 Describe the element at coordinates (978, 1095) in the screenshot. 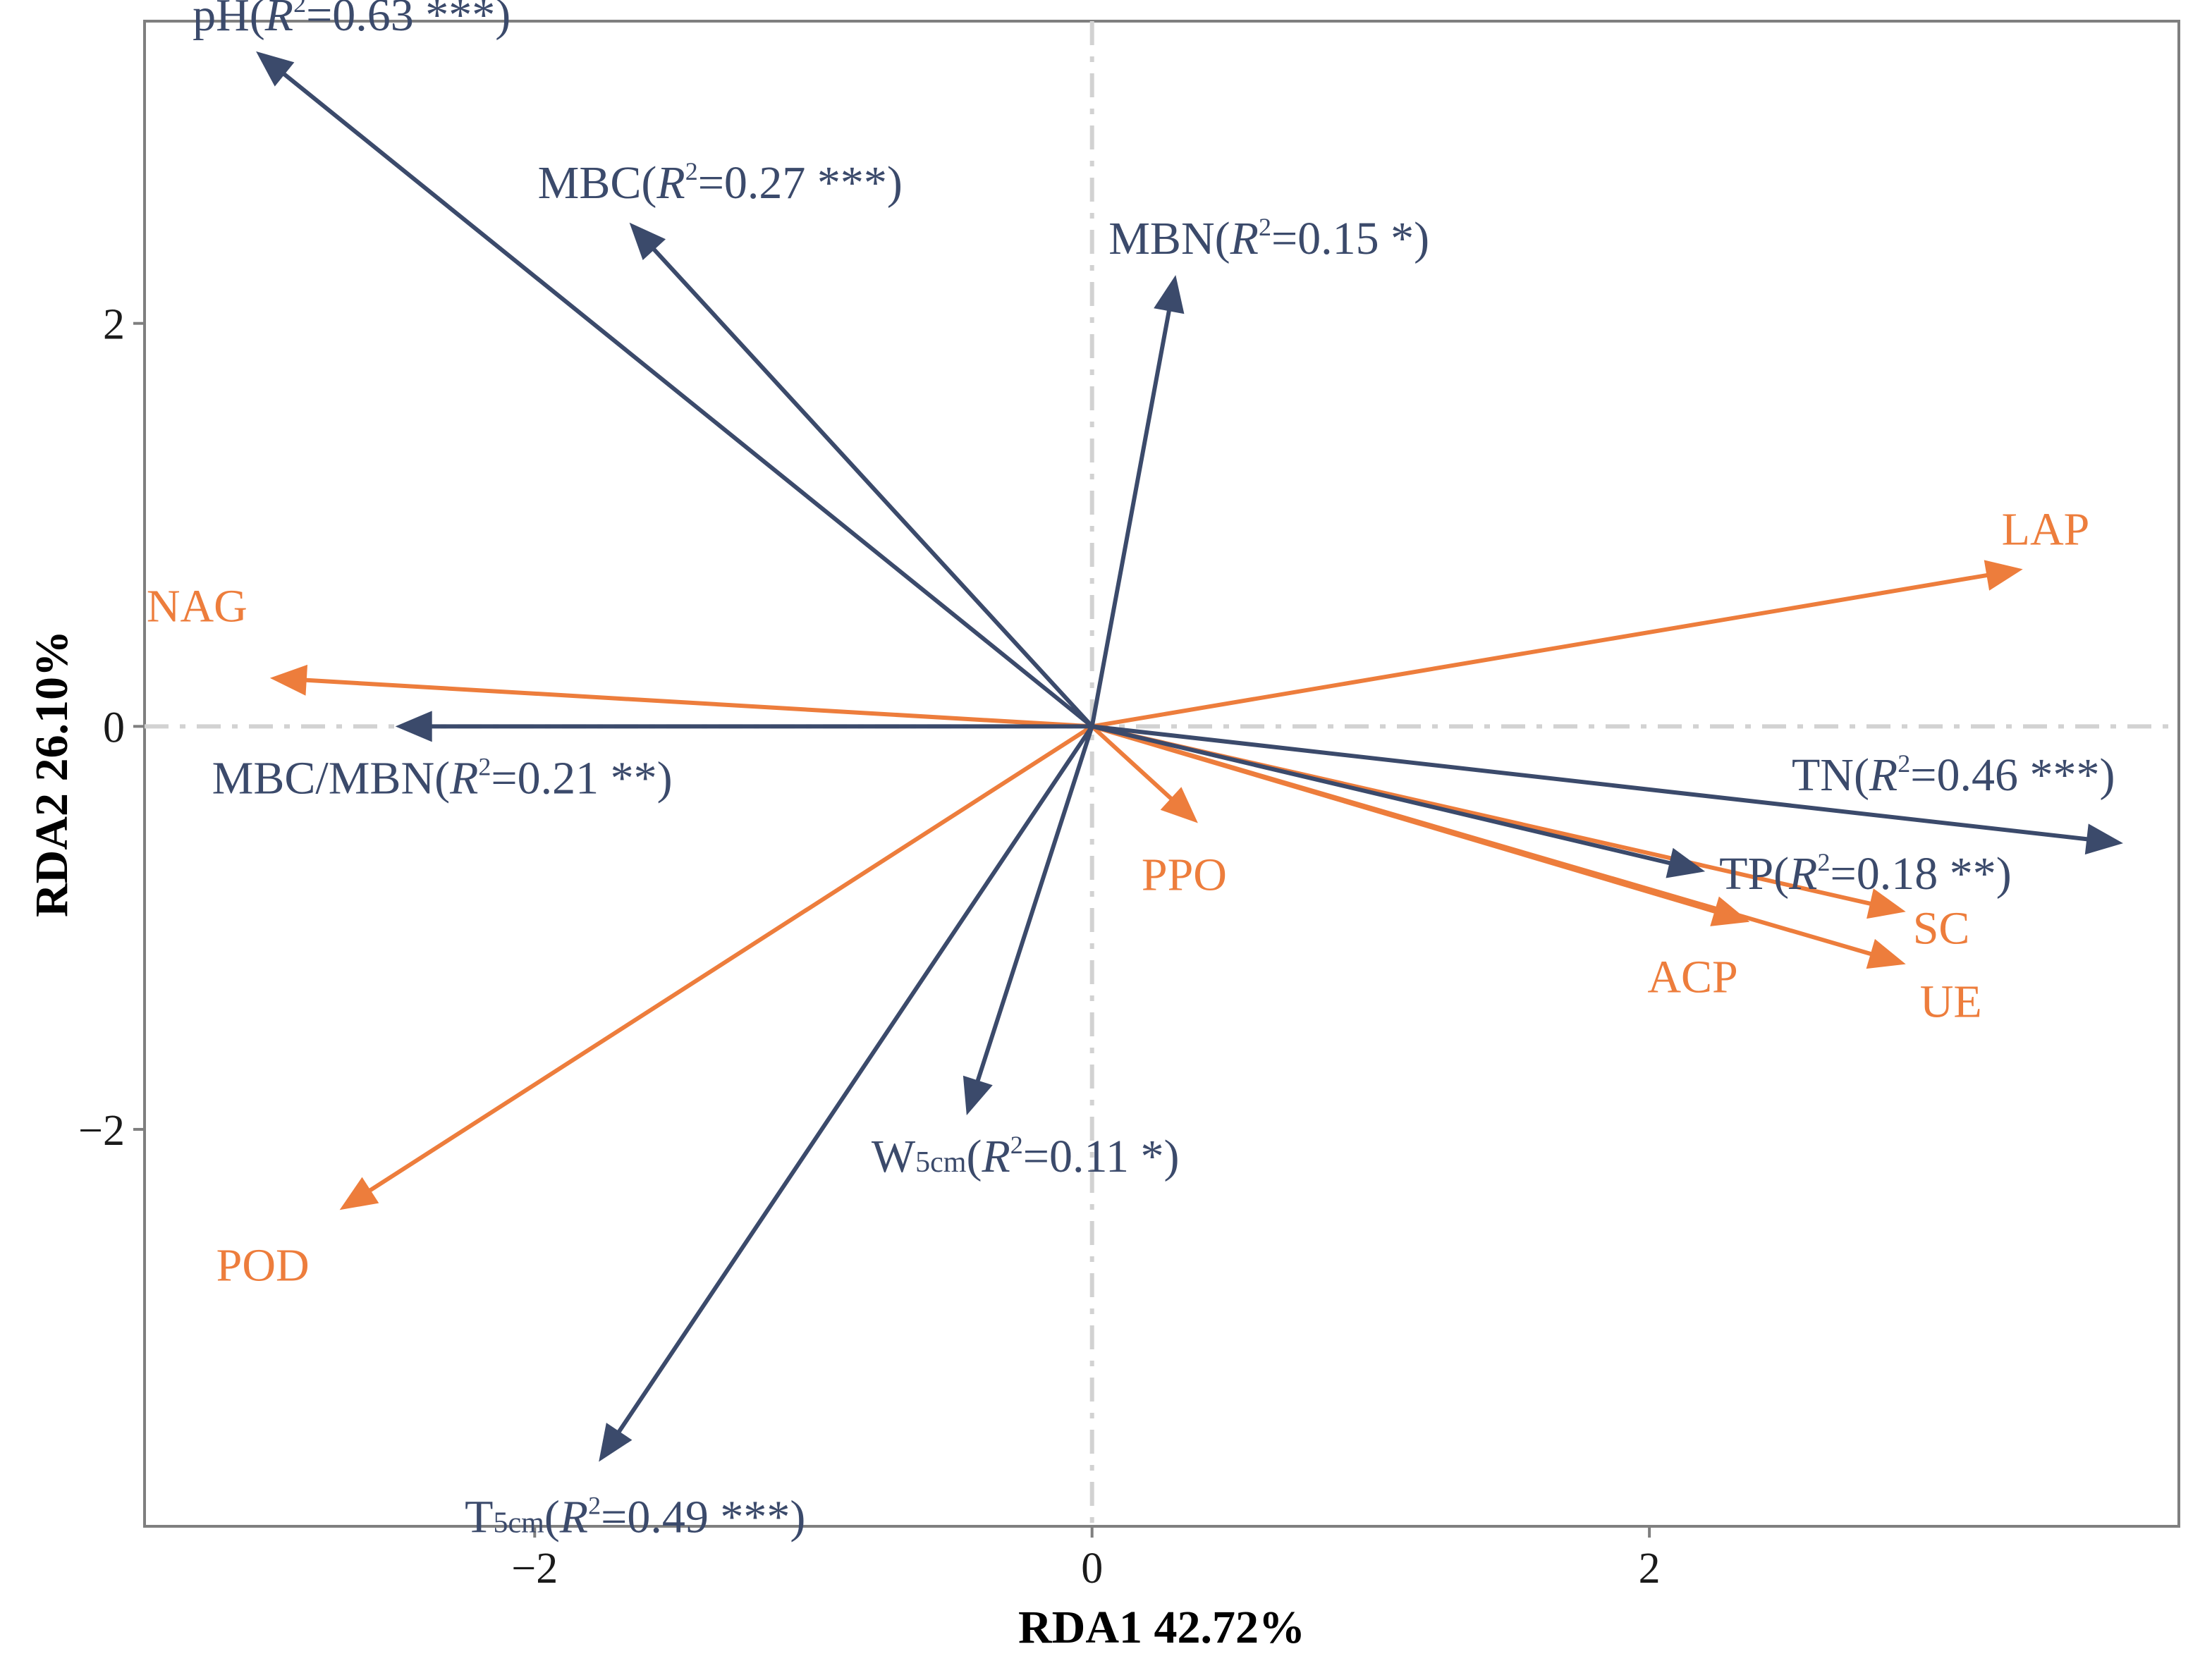

I see `env-arrowhead-w` at that location.